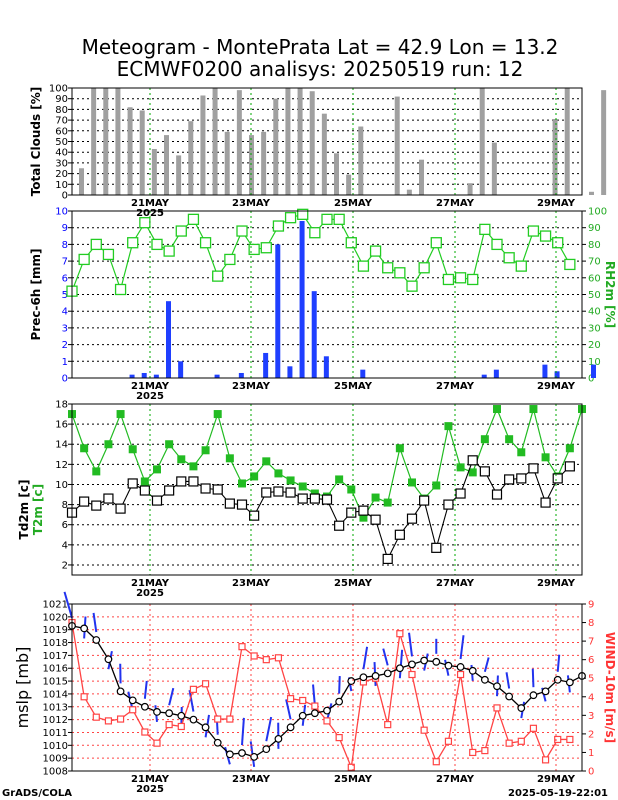 The height and width of the screenshot is (800, 618). I want to click on p2-date-label: 27MAY, so click(455, 386).